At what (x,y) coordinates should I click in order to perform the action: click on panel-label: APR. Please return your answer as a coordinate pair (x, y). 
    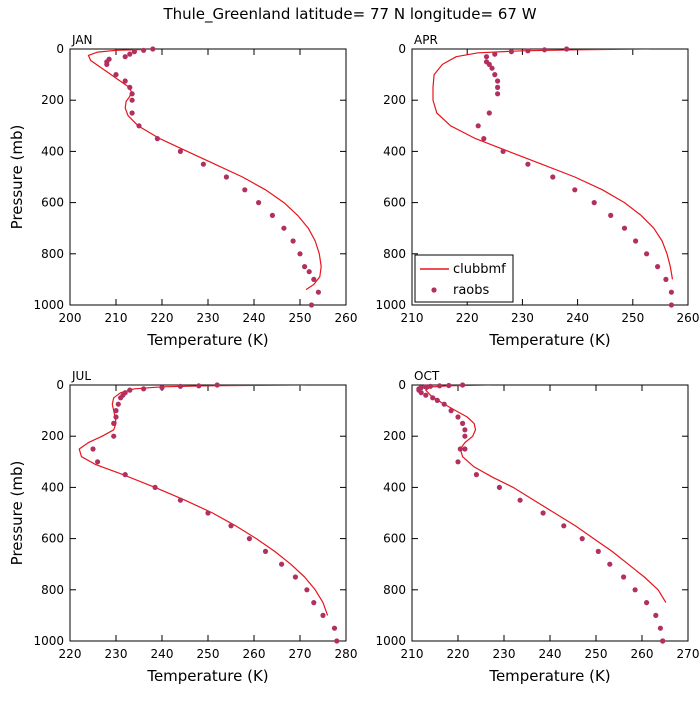
    Looking at the image, I should click on (426, 40).